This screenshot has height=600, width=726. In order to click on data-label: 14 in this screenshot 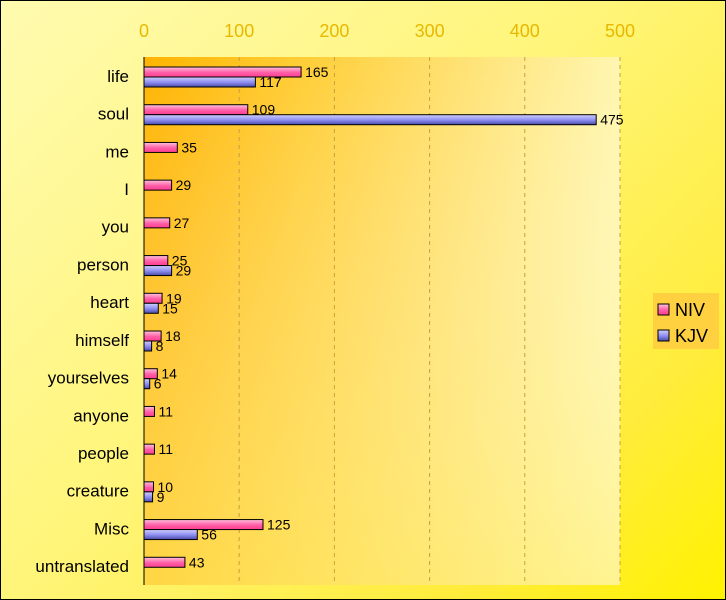, I will do `click(169, 374)`.